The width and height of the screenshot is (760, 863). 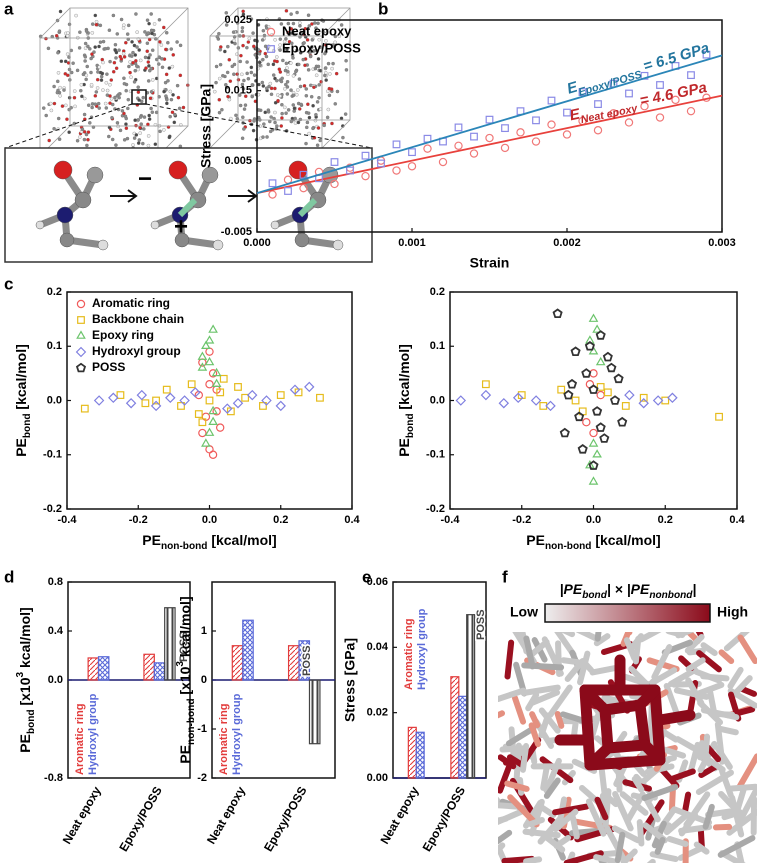 What do you see at coordinates (694, 589) in the screenshot?
I see `text-part: |` at bounding box center [694, 589].